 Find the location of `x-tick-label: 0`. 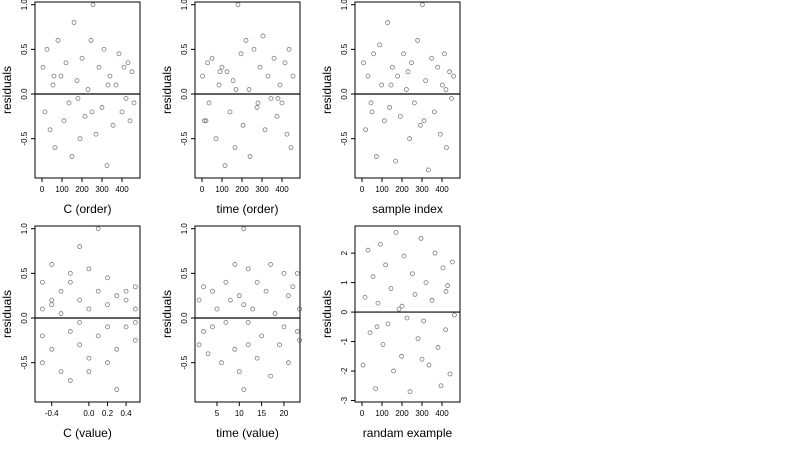

x-tick-label: 0 is located at coordinates (202, 189).